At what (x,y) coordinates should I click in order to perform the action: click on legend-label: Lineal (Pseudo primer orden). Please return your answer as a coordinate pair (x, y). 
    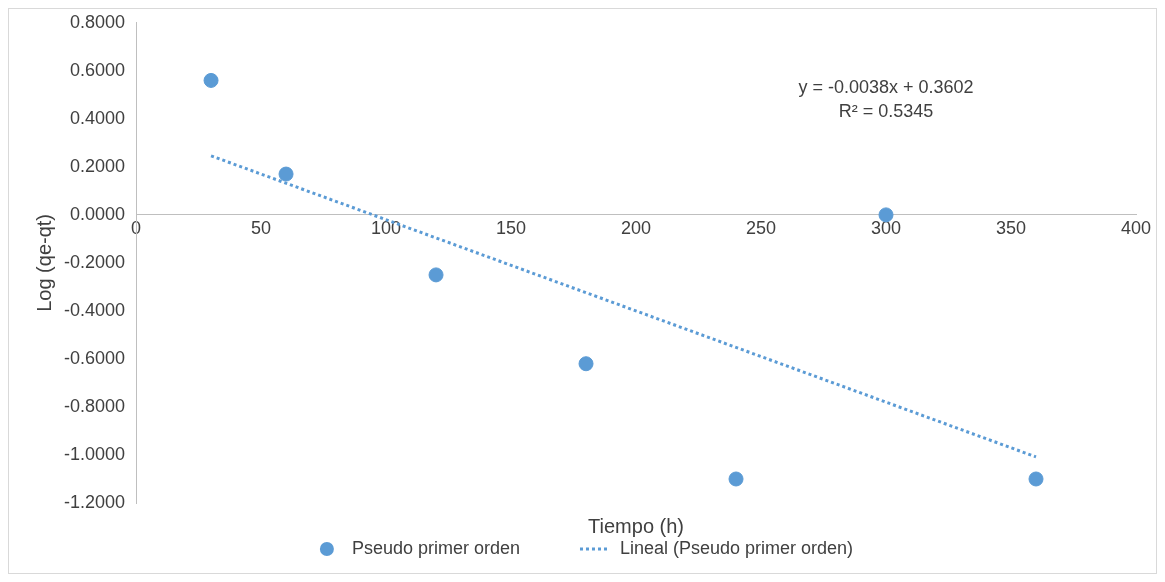
    Looking at the image, I should click on (736, 547).